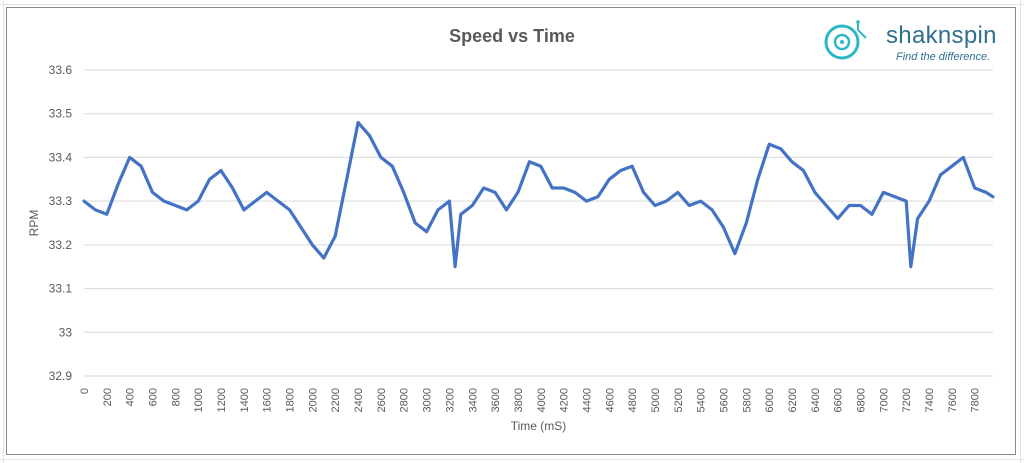 Image resolution: width=1024 pixels, height=463 pixels. Describe the element at coordinates (941, 35) in the screenshot. I see `logo-wordmark: shaknspin` at that location.